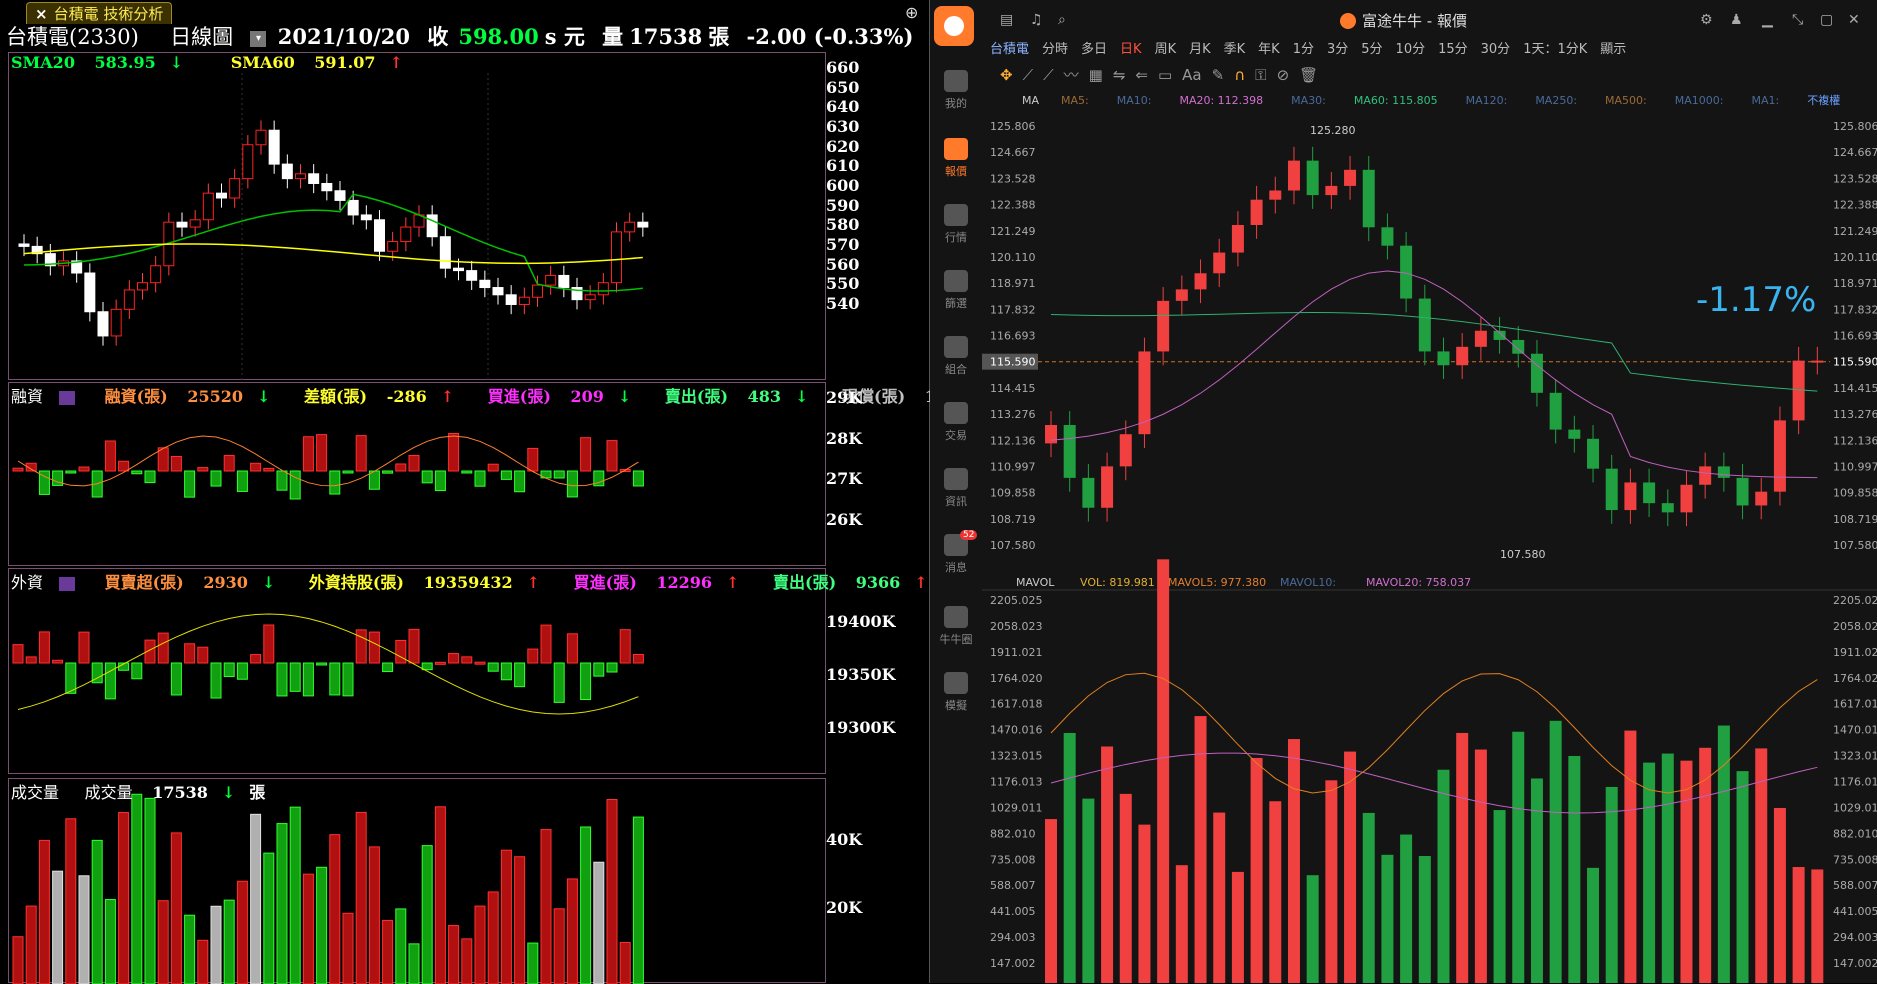 This screenshot has height=984, width=1877. What do you see at coordinates (1234, 49) in the screenshot?
I see `kline-tab: 季K` at bounding box center [1234, 49].